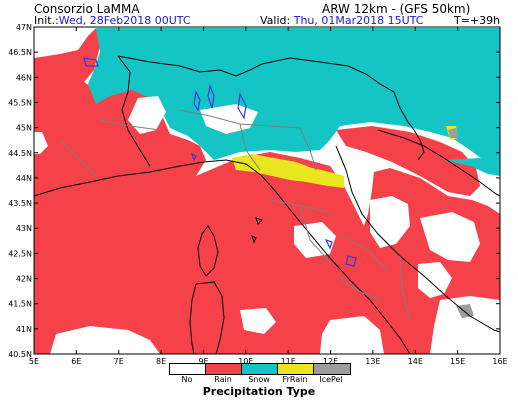 This screenshot has width=518, height=400. What do you see at coordinates (224, 369) in the screenshot?
I see `legend-swatch-rain` at bounding box center [224, 369].